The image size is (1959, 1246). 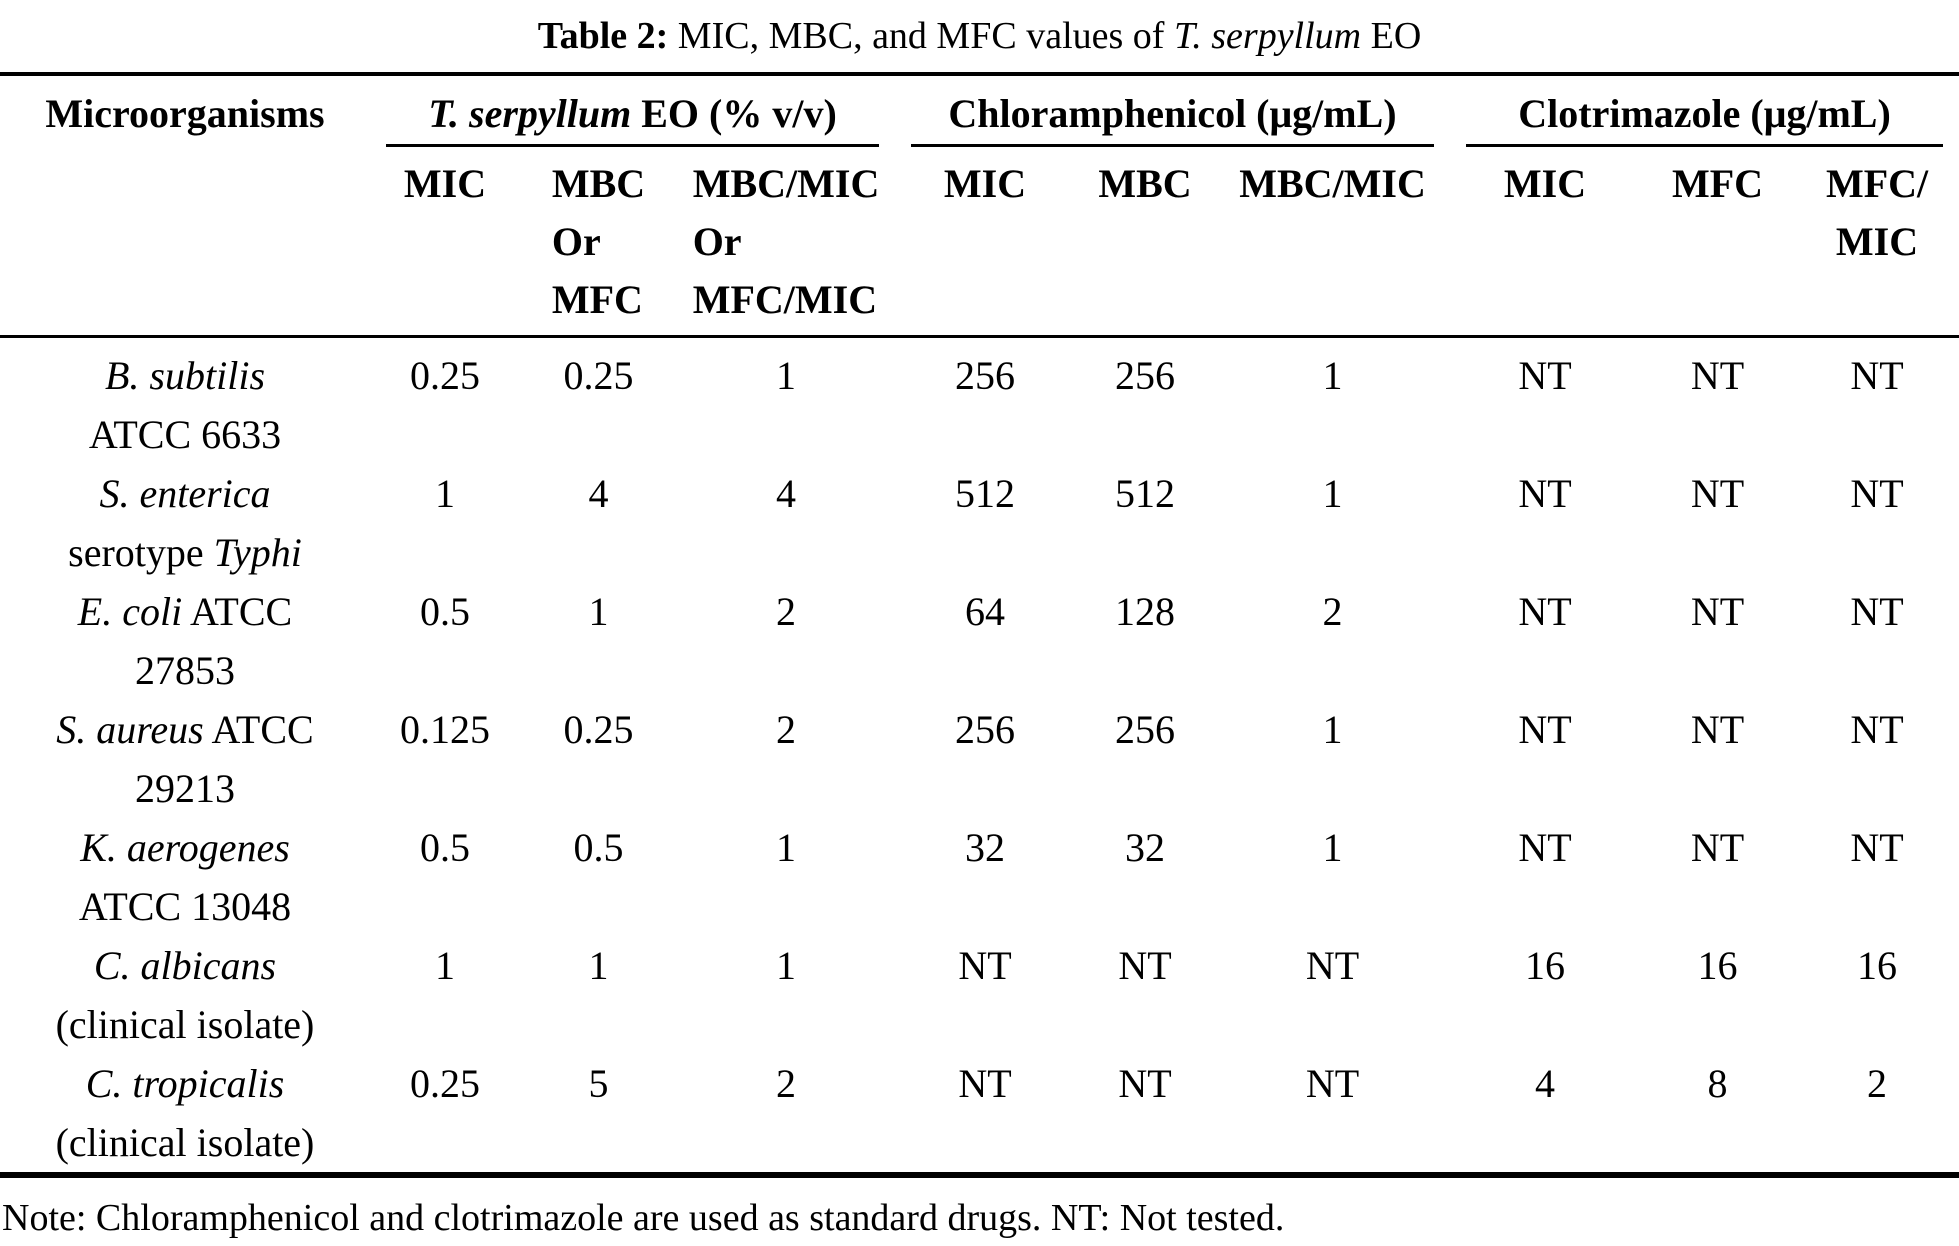 I want to click on group-header-eo-label: T. serpyllum EO (% v/v), so click(x=633, y=118).